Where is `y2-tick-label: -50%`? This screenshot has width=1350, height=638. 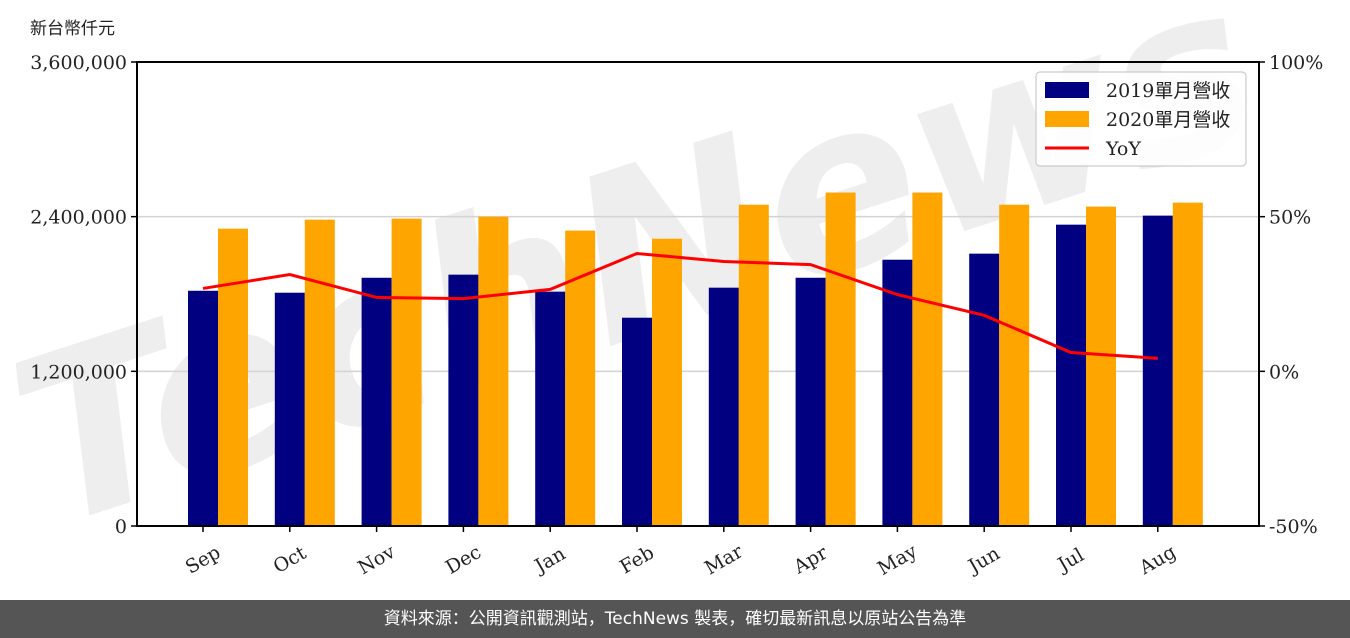
y2-tick-label: -50% is located at coordinates (1293, 527).